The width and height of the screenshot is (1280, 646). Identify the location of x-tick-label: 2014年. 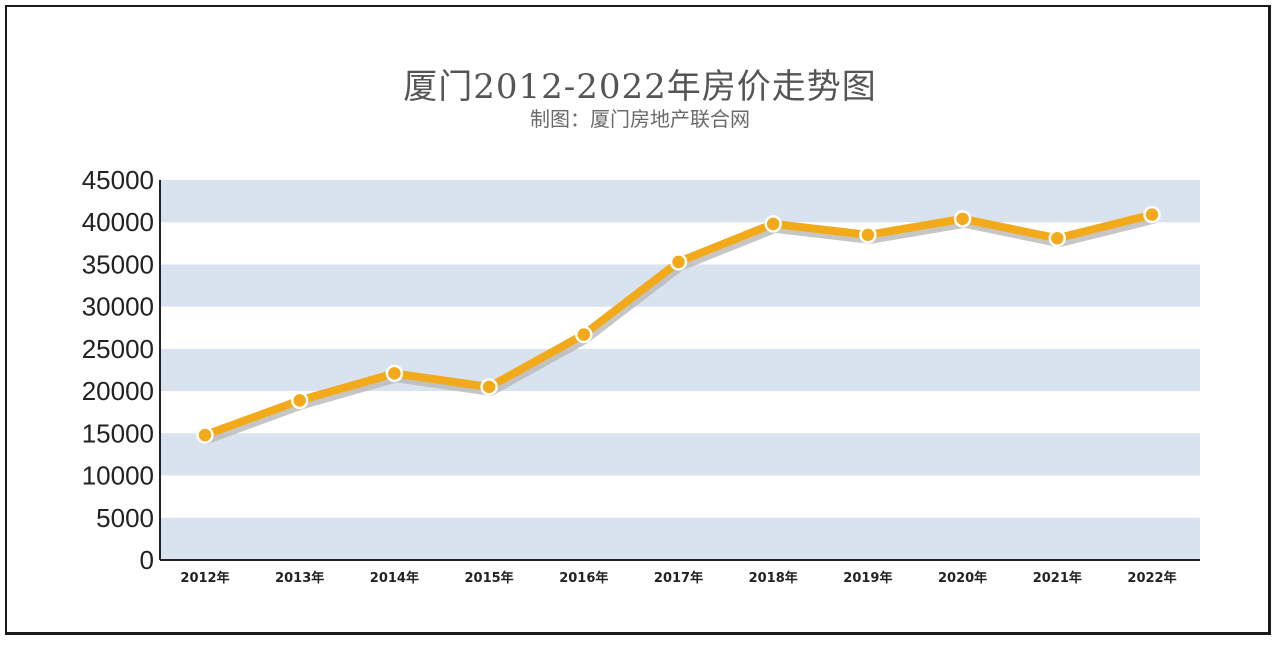
(394, 578).